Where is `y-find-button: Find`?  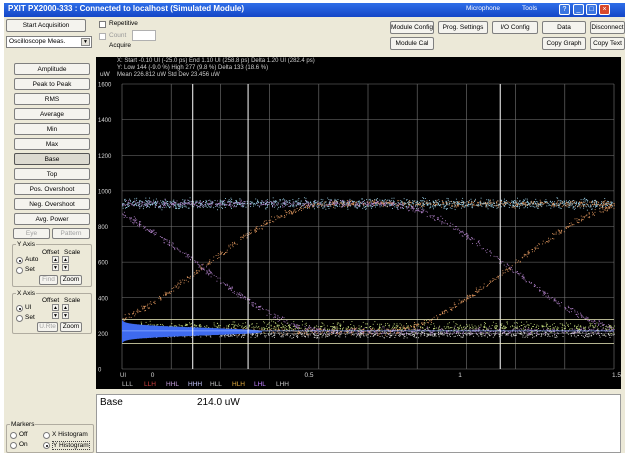 y-find-button: Find is located at coordinates (48, 280).